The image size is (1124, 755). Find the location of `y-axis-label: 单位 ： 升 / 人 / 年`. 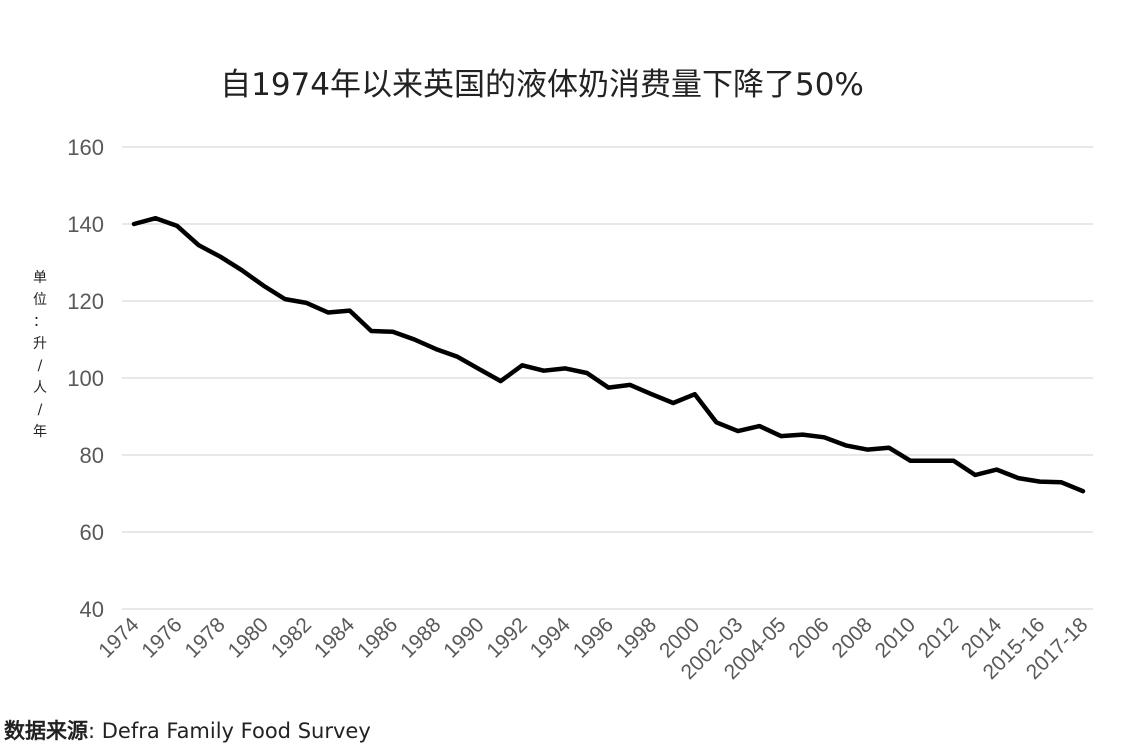

y-axis-label: 单位 ： 升 / 人 / 年 is located at coordinates (40, 355).